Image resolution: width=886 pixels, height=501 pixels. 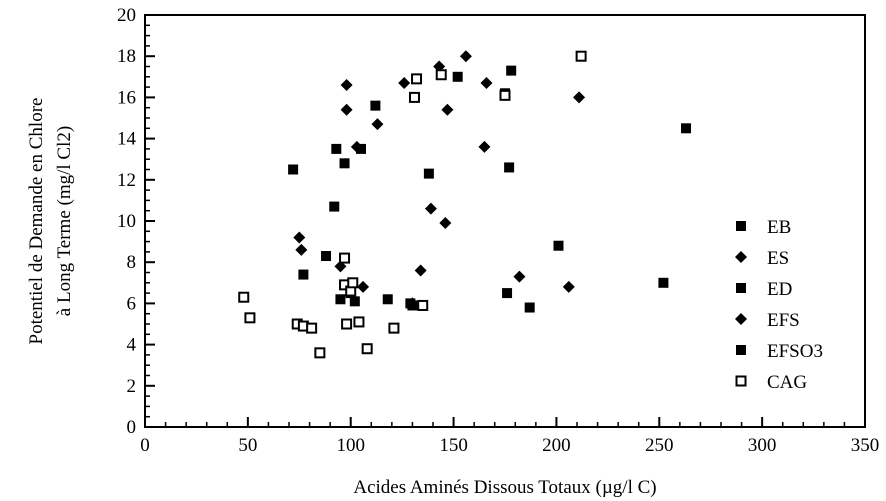 I want to click on x-tick-label: 250, so click(x=659, y=445).